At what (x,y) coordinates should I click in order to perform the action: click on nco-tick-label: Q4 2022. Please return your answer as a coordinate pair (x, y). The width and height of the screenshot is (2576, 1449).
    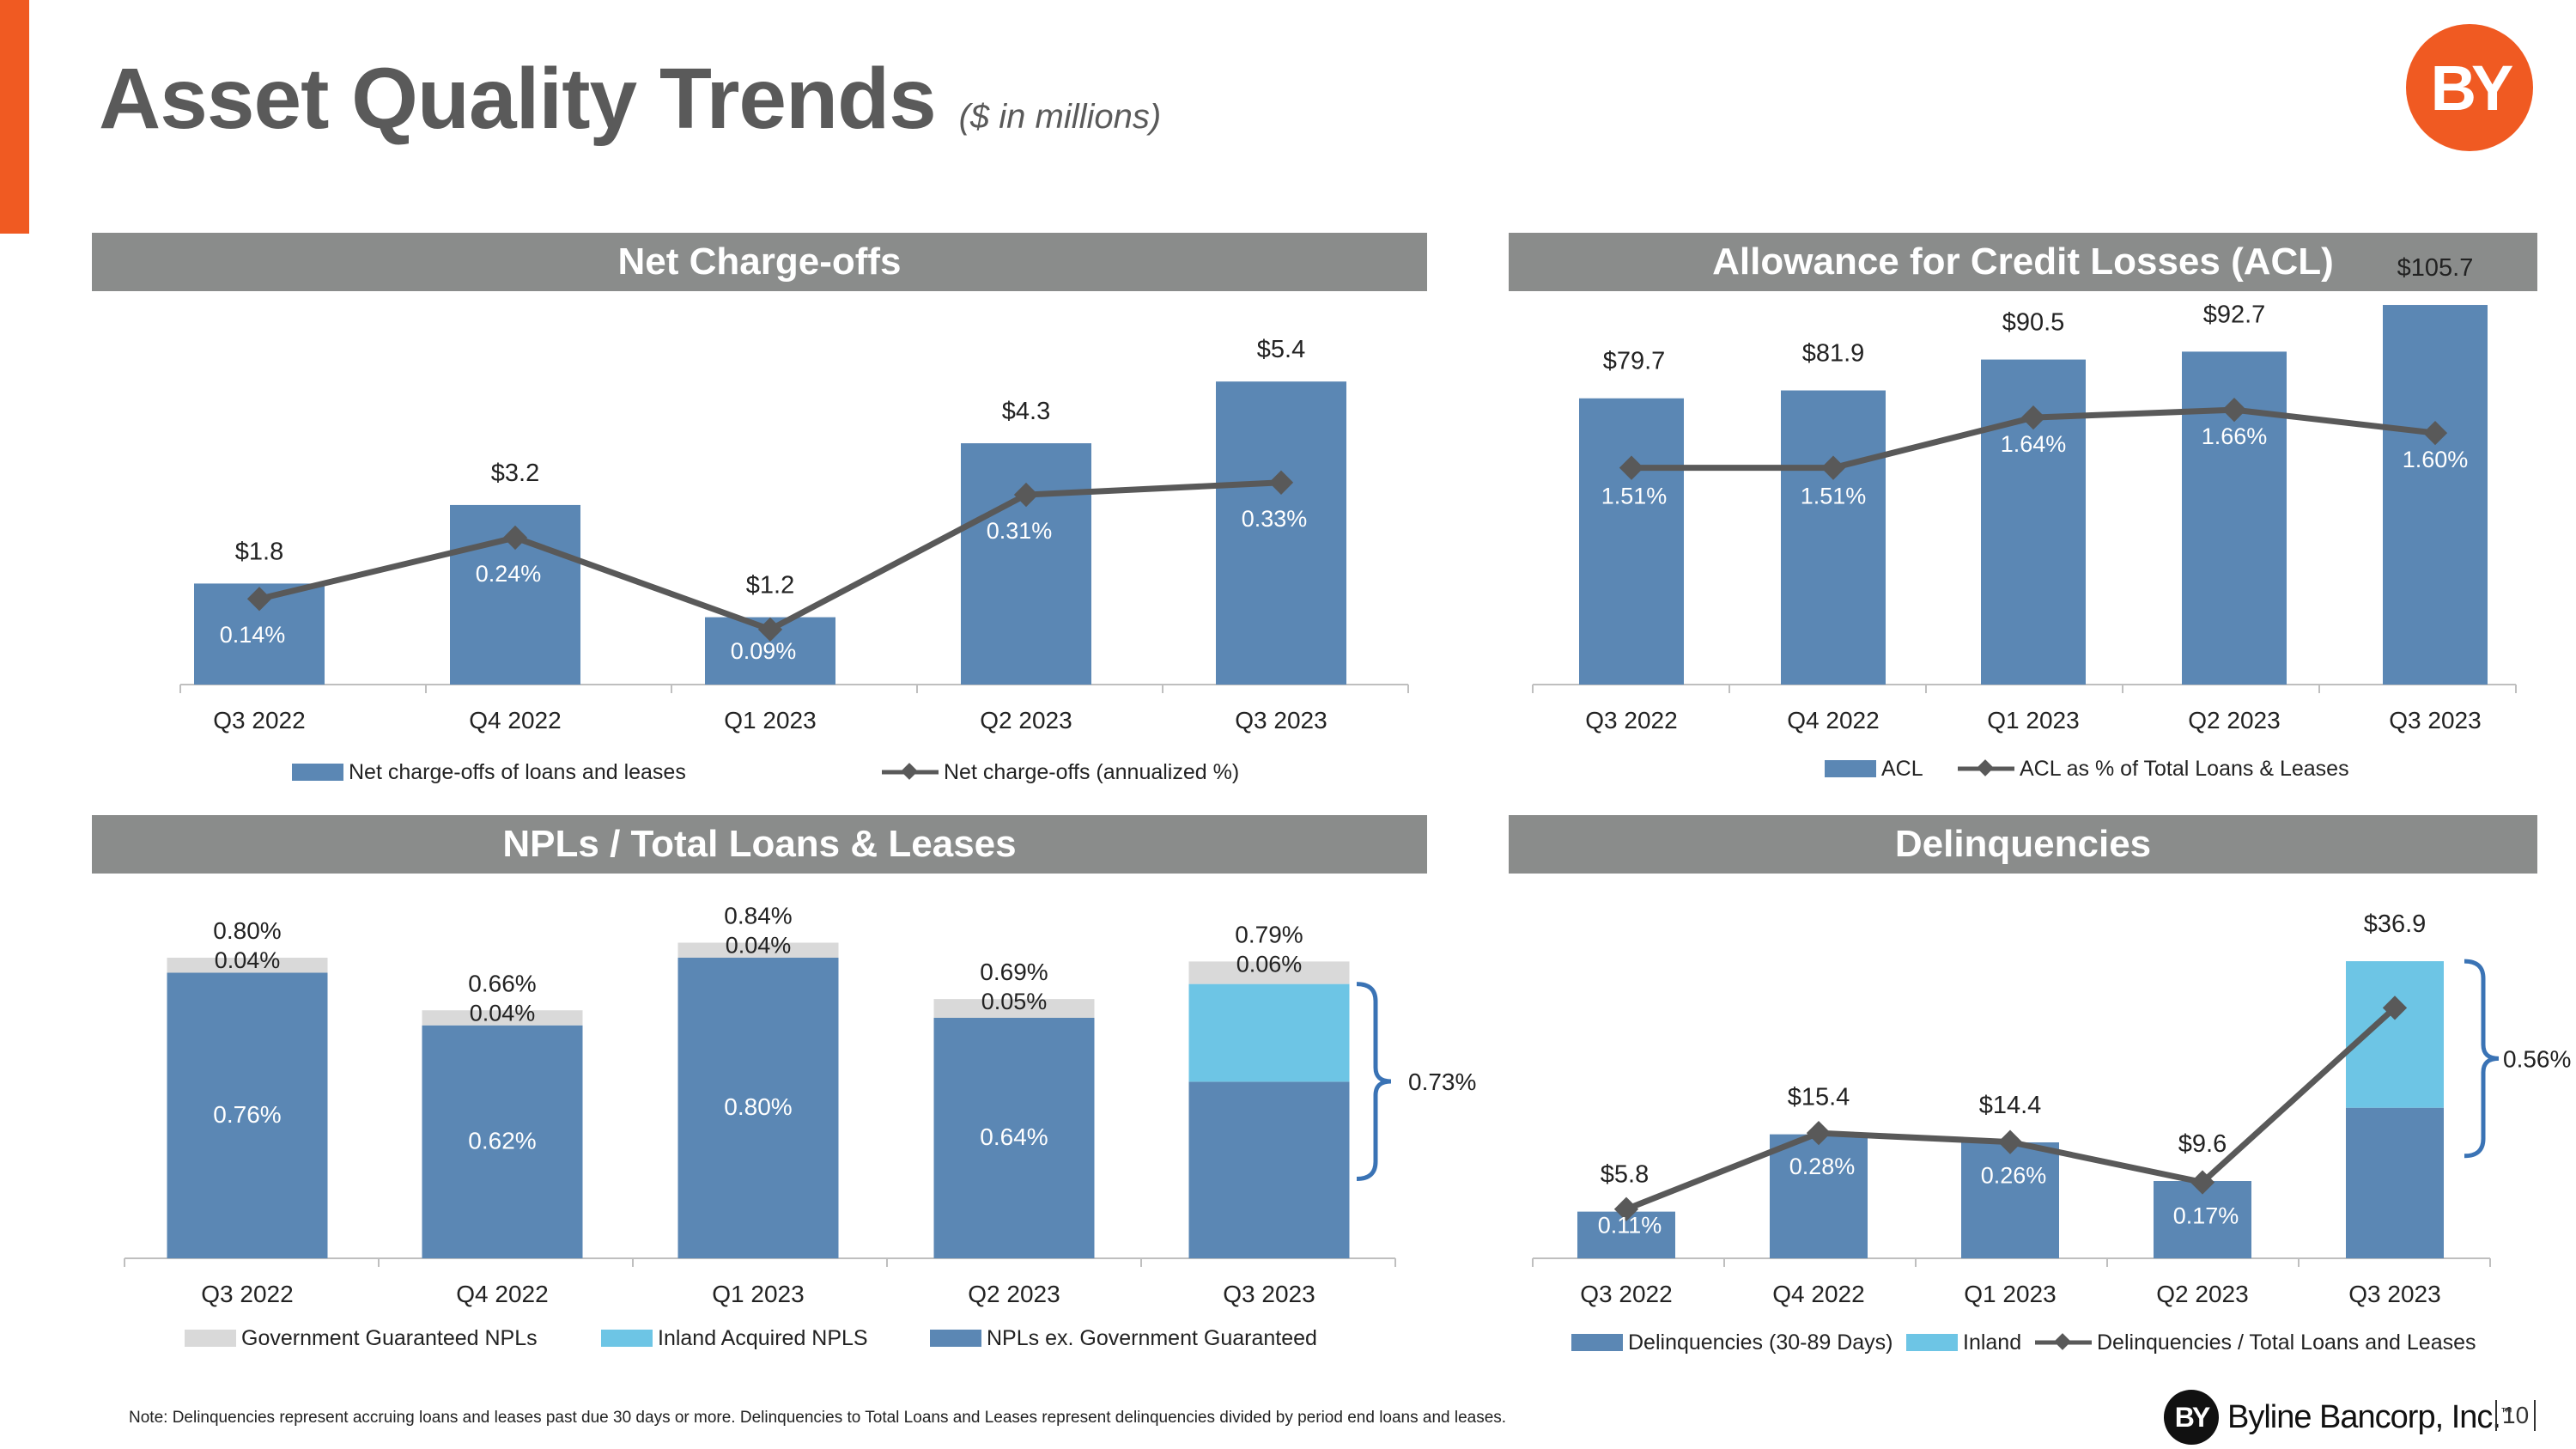
    Looking at the image, I should click on (515, 720).